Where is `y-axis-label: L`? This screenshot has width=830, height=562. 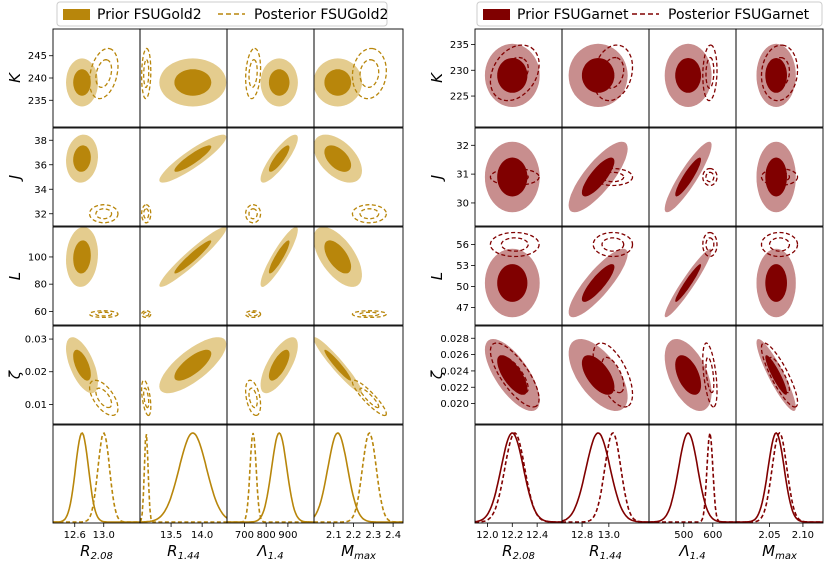 y-axis-label: L is located at coordinates (15, 276).